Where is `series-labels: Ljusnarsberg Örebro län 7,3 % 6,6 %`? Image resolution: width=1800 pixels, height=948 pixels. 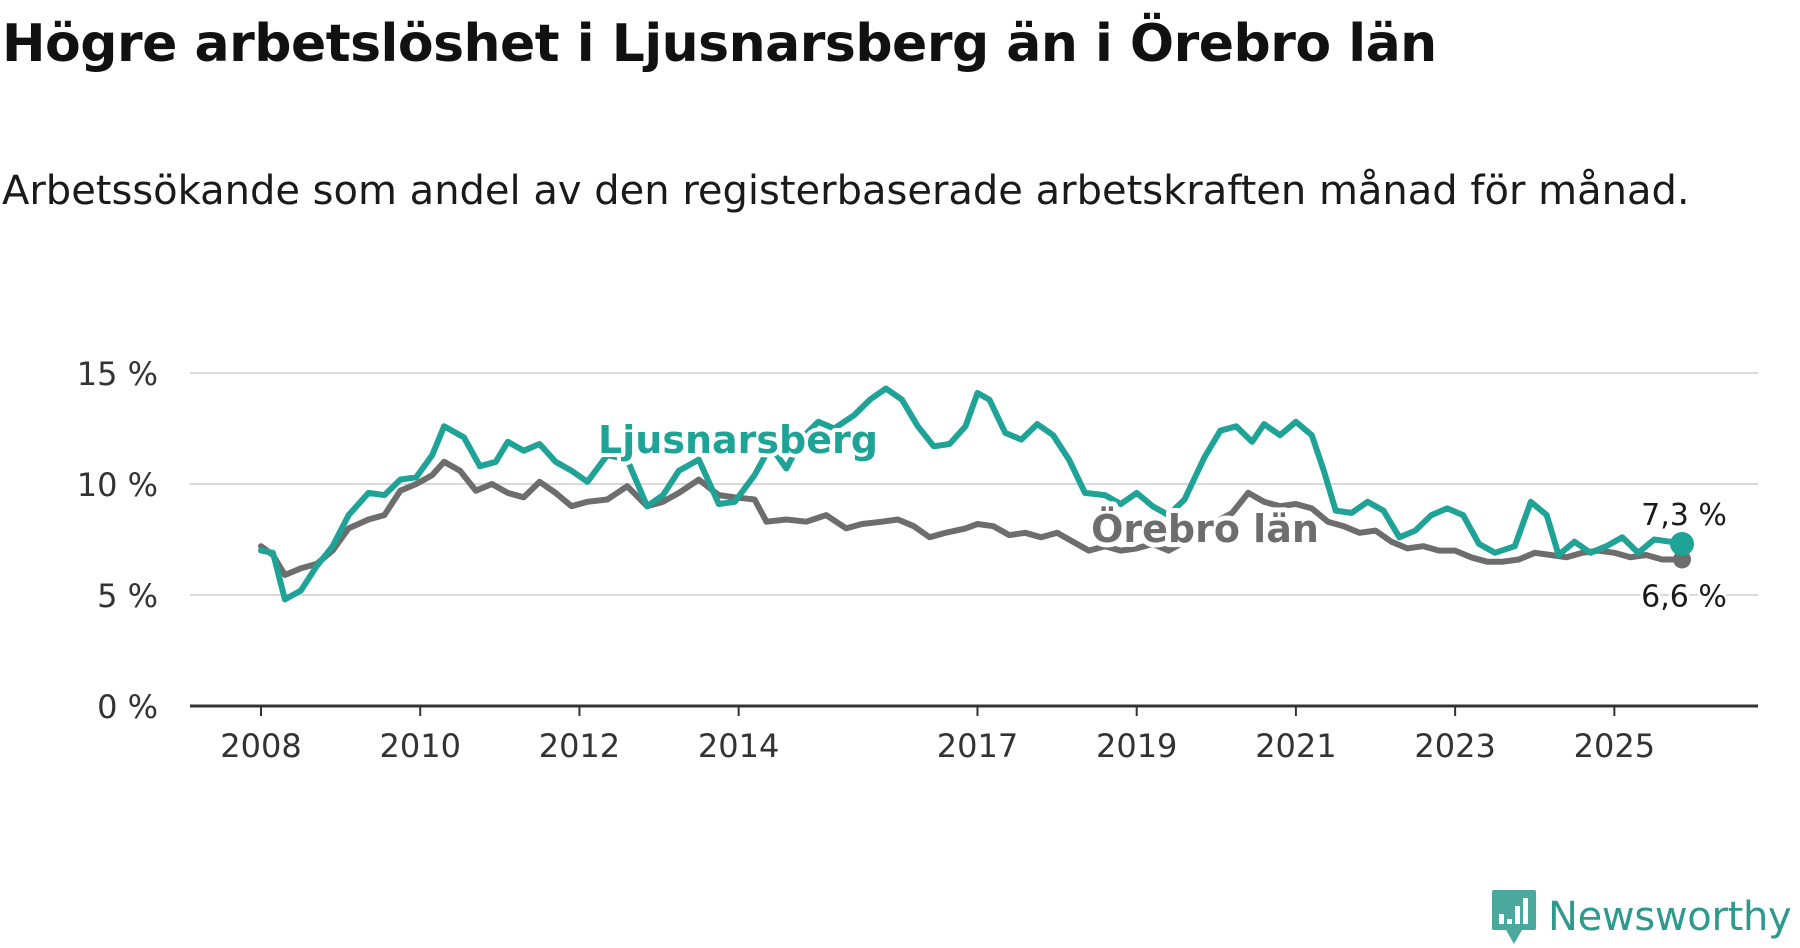 series-labels: Ljusnarsberg Örebro län 7,3 % 6,6 % is located at coordinates (1162, 515).